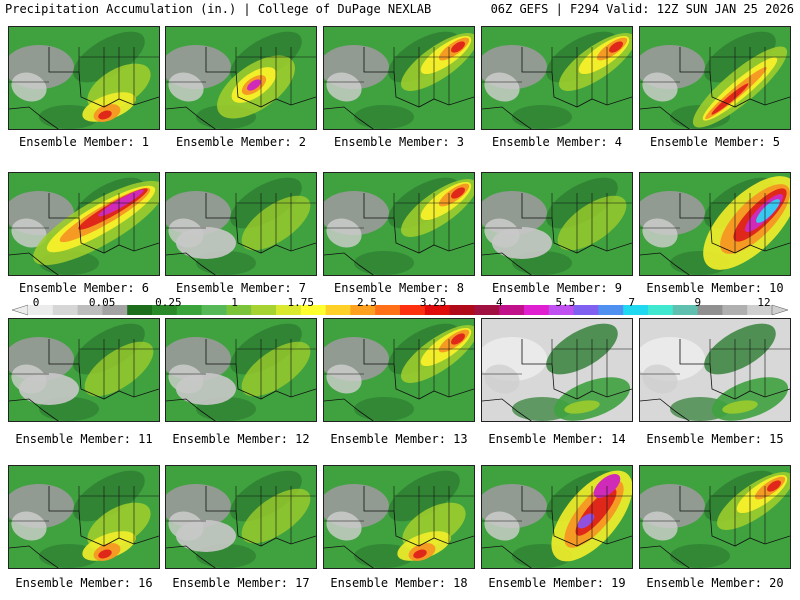 The image size is (800, 600). What do you see at coordinates (36, 302) in the screenshot?
I see `colorbar-tick-label: 0` at bounding box center [36, 302].